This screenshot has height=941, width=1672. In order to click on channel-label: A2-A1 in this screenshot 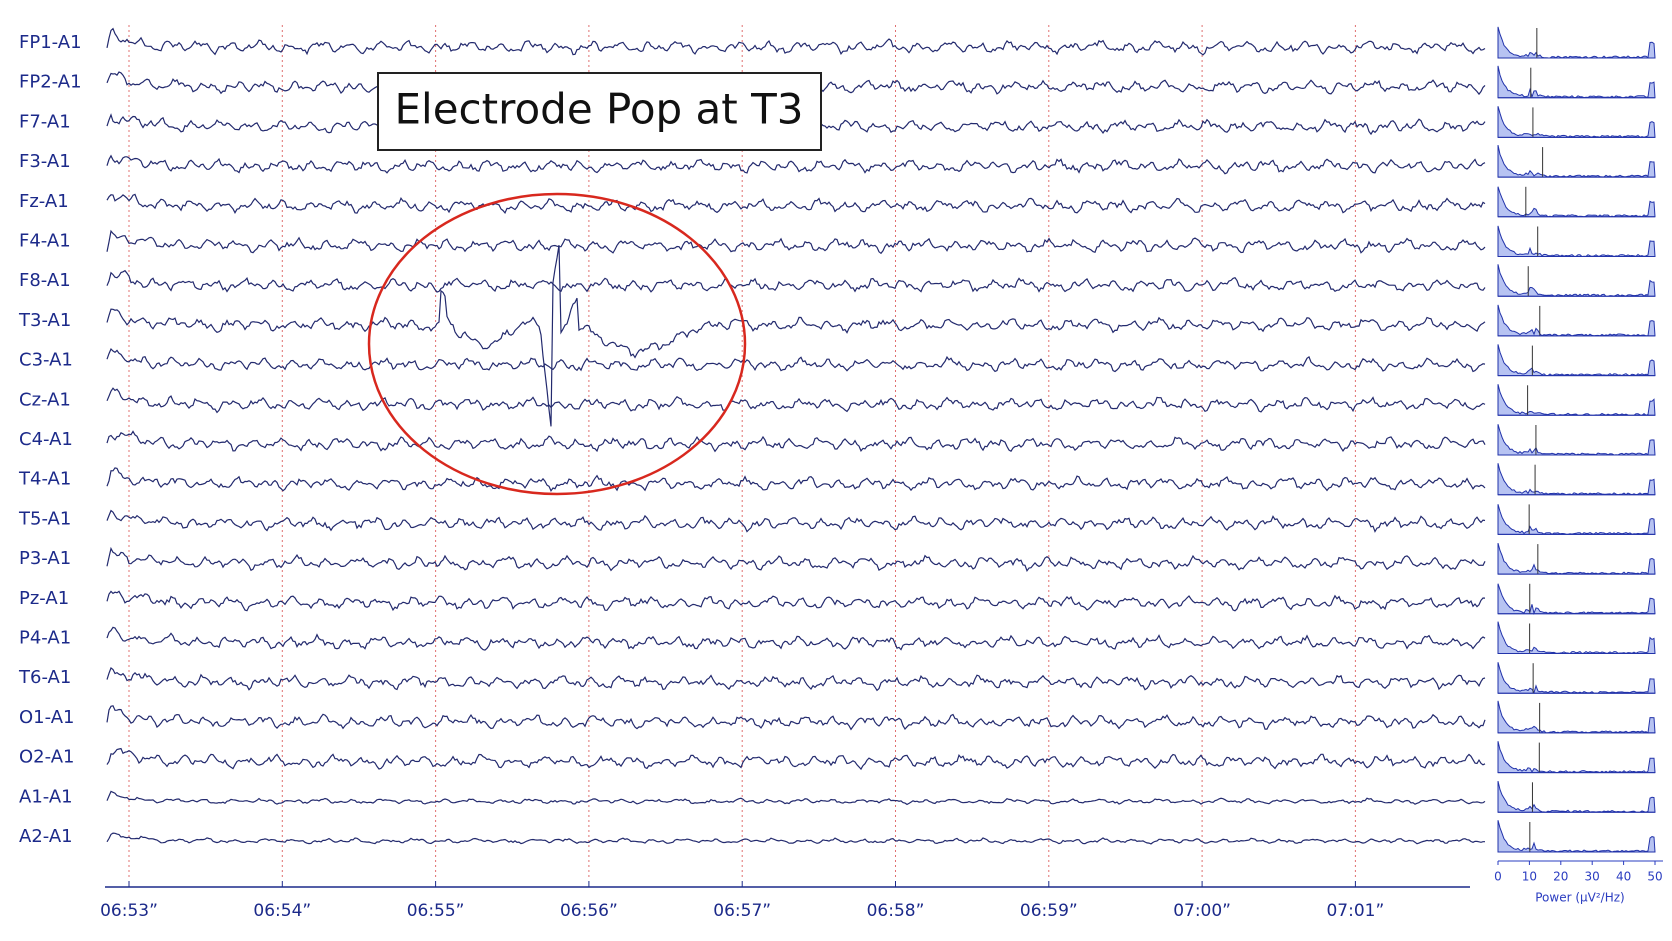, I will do `click(46, 836)`.